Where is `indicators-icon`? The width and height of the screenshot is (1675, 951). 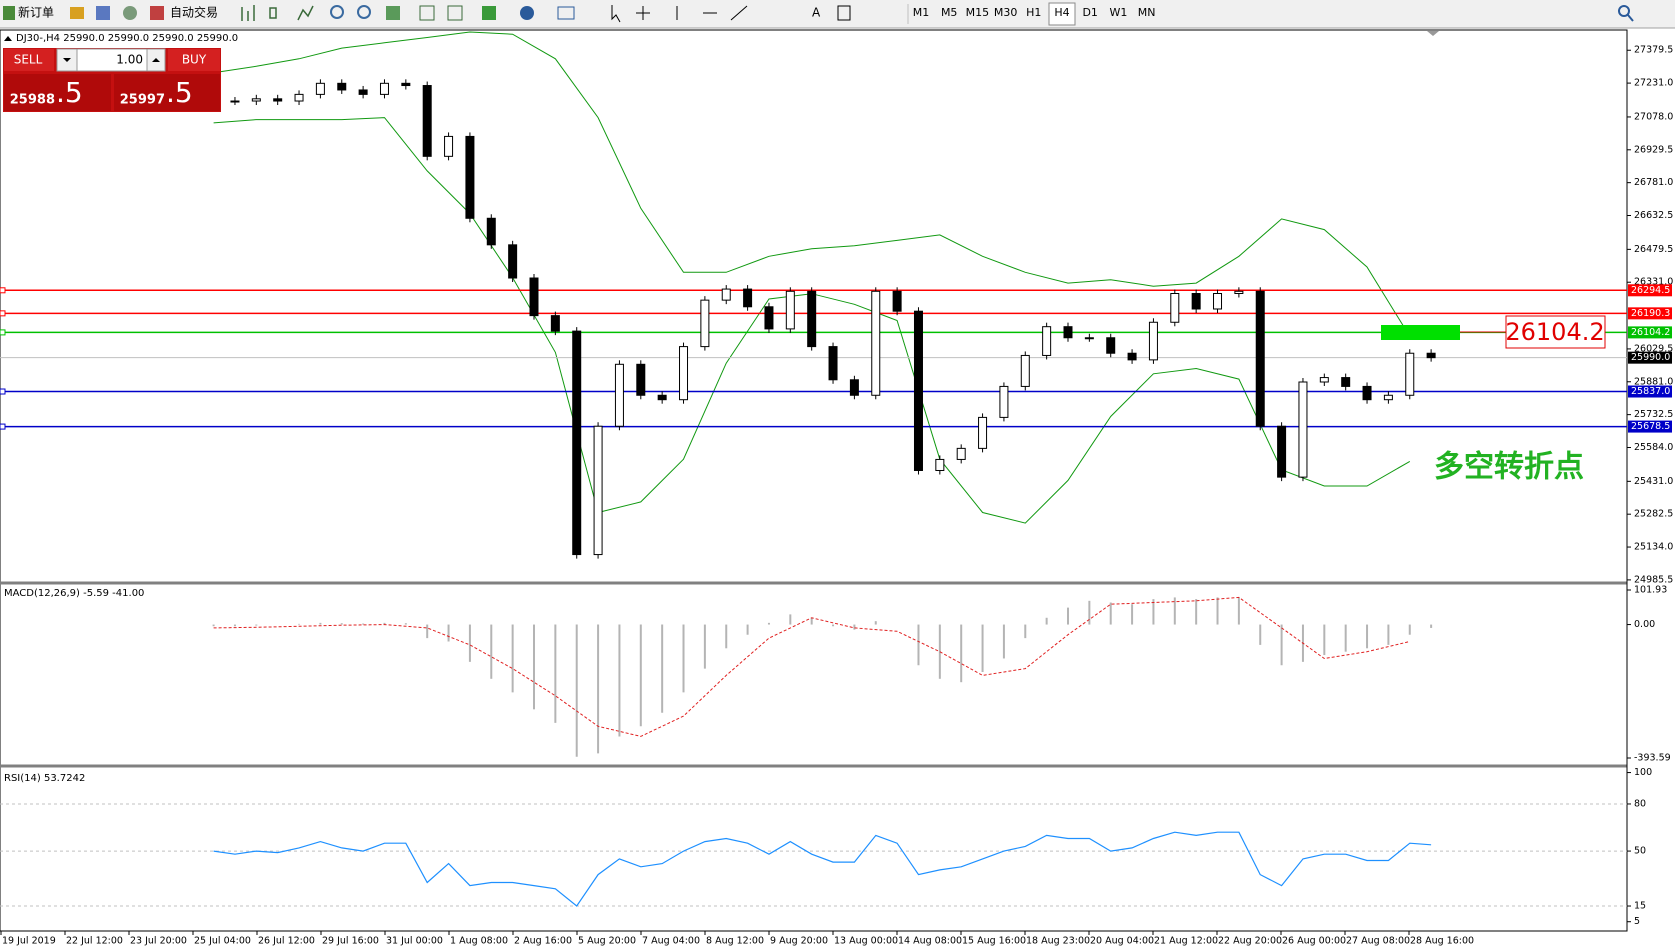 indicators-icon is located at coordinates (489, 13).